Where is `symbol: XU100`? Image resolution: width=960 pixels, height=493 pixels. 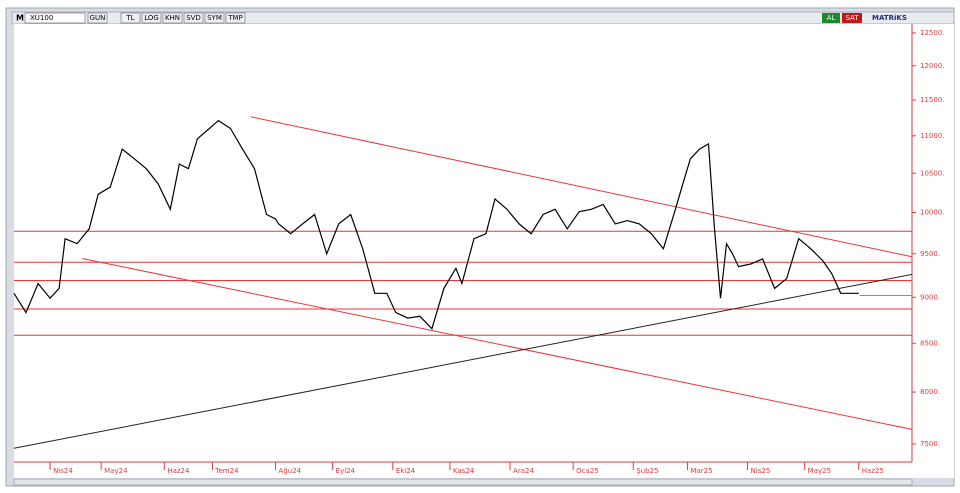
symbol: XU100 is located at coordinates (41, 18).